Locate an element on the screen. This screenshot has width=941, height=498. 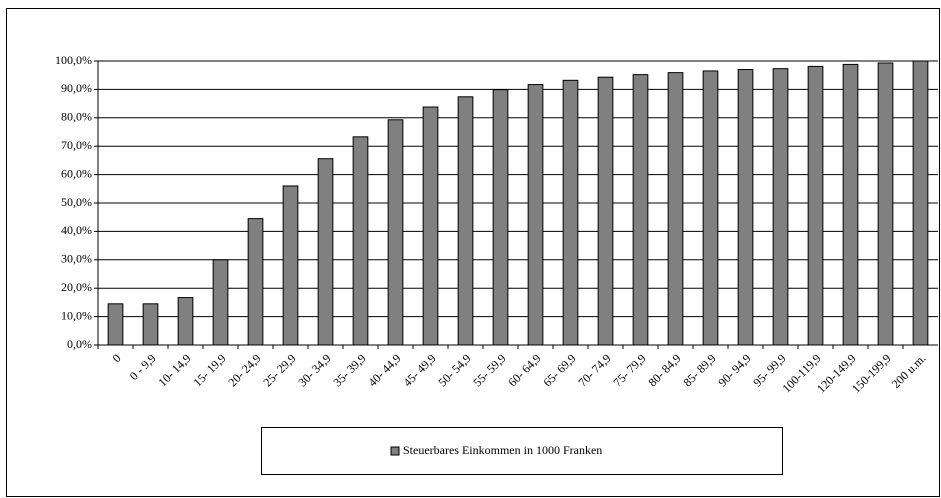
y-tick-label: 20,0% is located at coordinates (76, 287).